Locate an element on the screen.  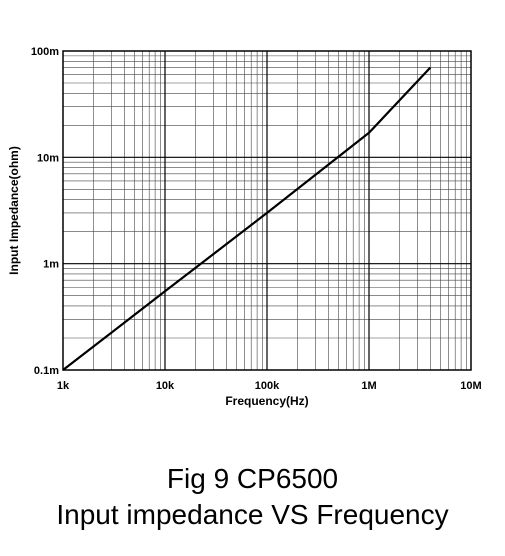
x-tick-label: 10M is located at coordinates (470, 386).